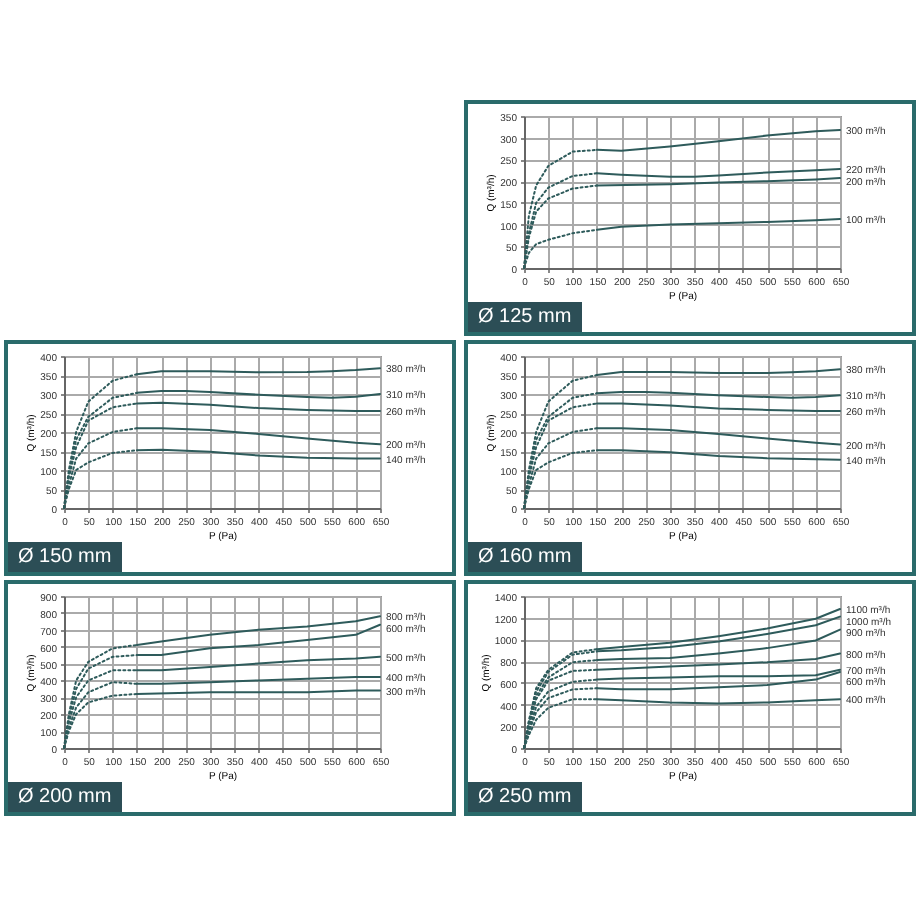  What do you see at coordinates (525, 797) in the screenshot?
I see `text: Ø 250 mm` at bounding box center [525, 797].